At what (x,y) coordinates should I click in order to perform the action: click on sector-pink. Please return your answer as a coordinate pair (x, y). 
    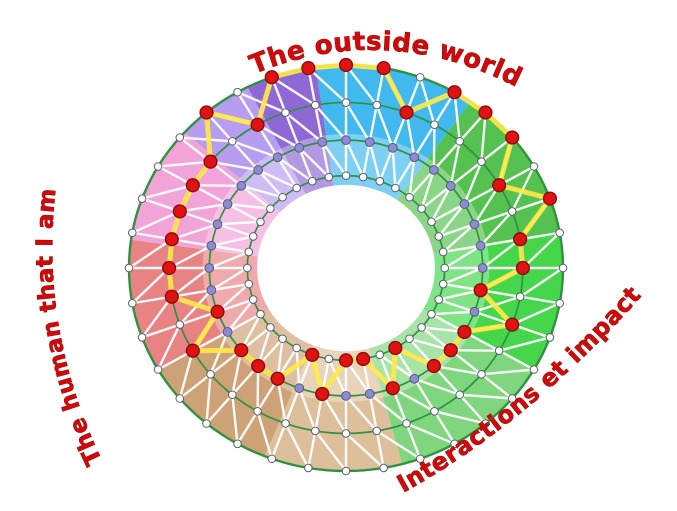
    Looking at the image, I should click on (205, 194).